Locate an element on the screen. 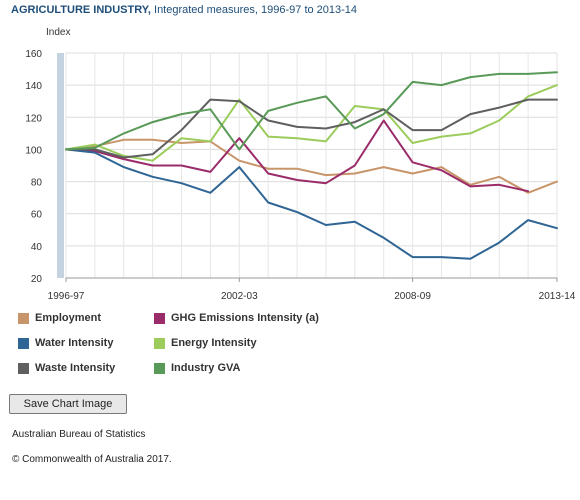 This screenshot has width=580, height=500. series-line-ghg-emissions-intensity-a is located at coordinates (297, 156).